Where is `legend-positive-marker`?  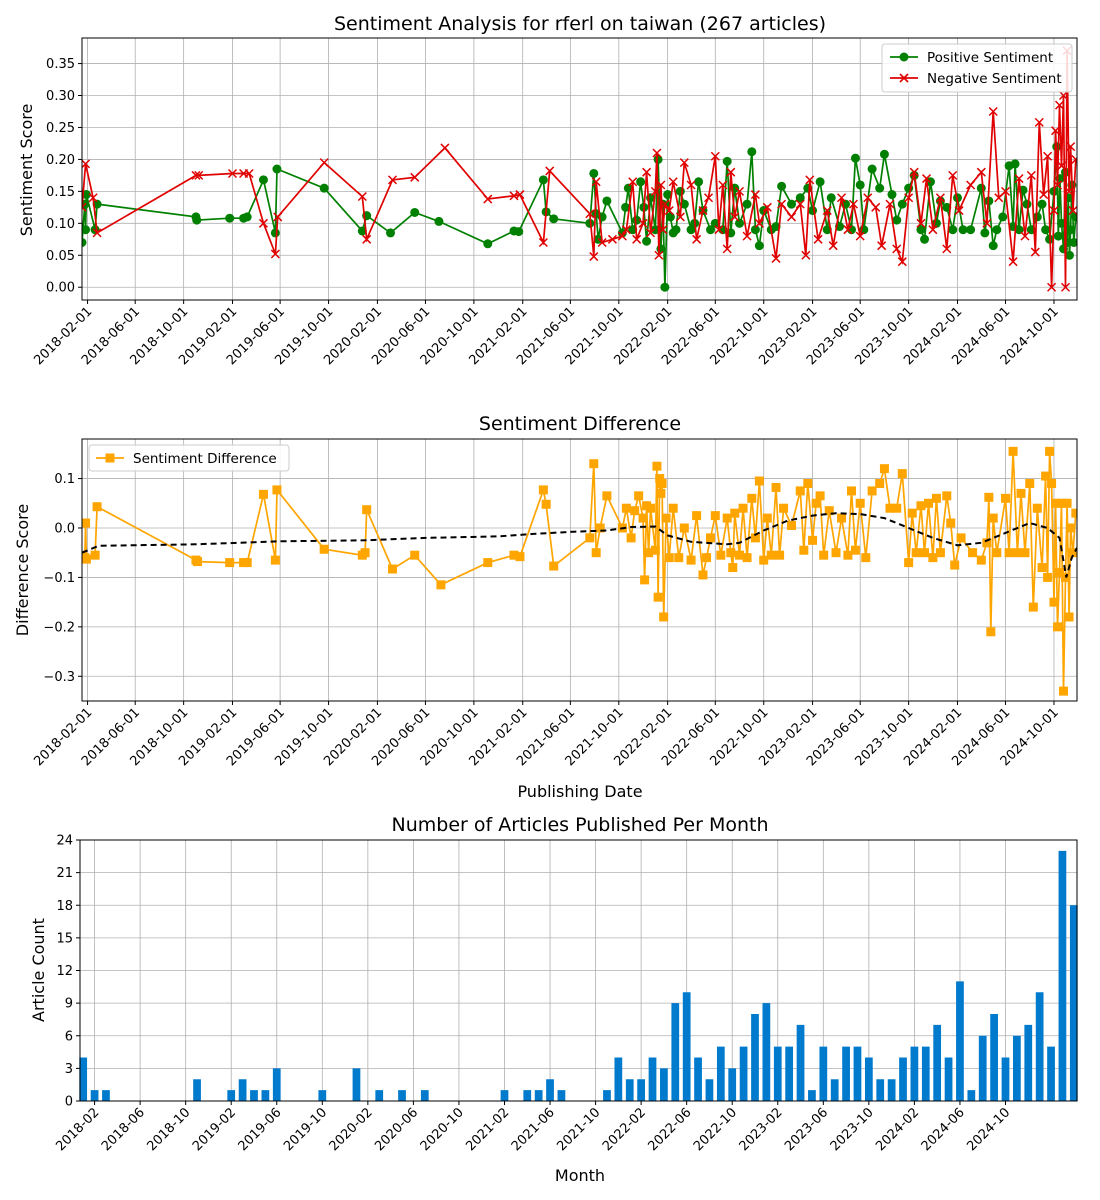
legend-positive-marker is located at coordinates (904, 57).